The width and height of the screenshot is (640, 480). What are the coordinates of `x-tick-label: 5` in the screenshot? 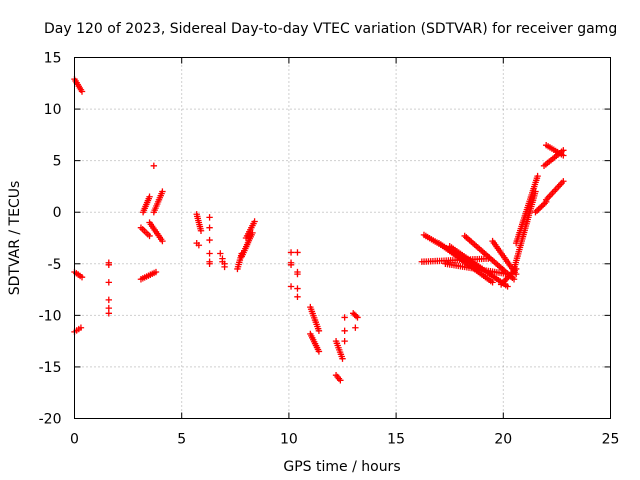 It's located at (181, 440).